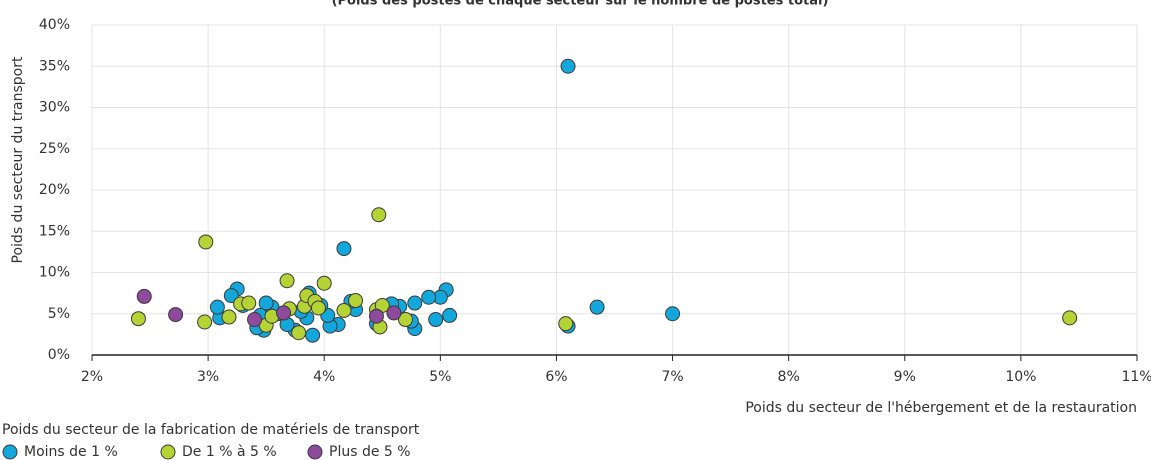  What do you see at coordinates (18, 159) in the screenshot?
I see `y-axis-label: Poids du secteur du transport` at bounding box center [18, 159].